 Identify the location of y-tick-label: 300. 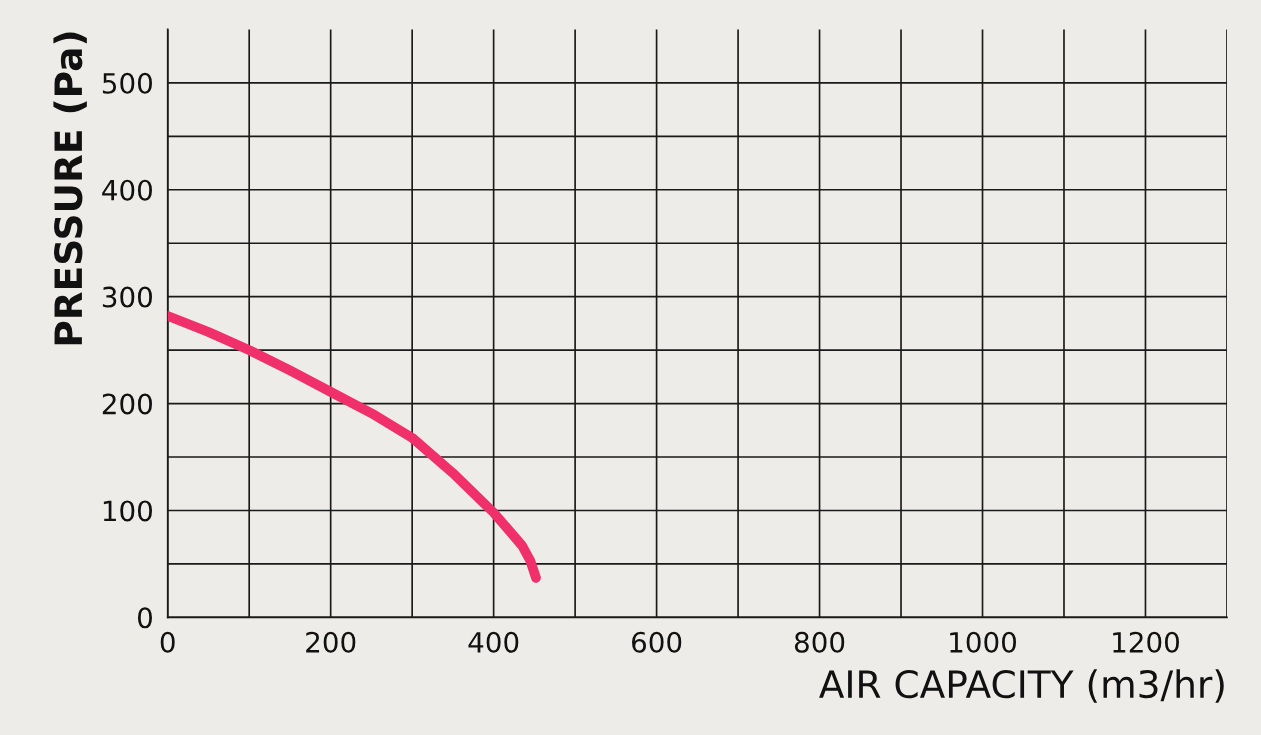
(127, 297).